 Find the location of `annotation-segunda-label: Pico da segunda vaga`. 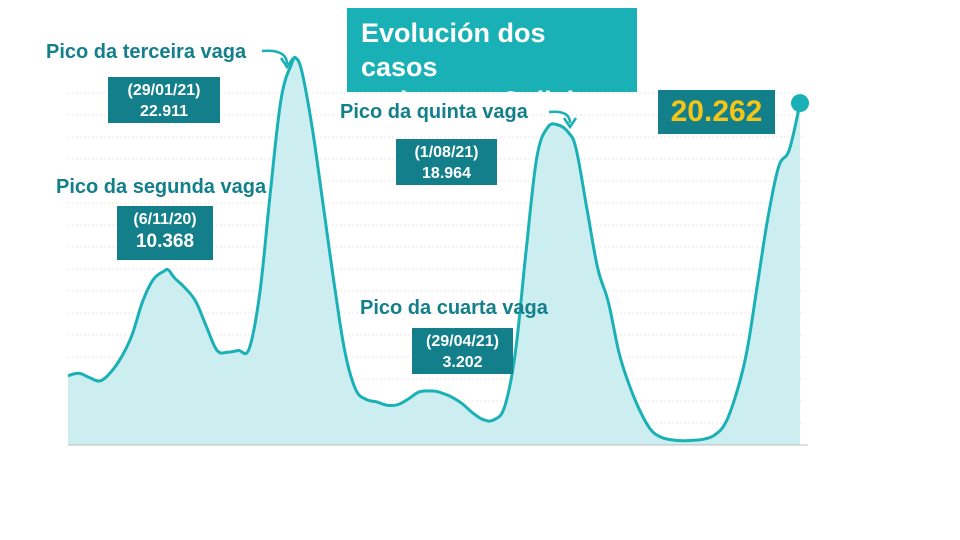

annotation-segunda-label: Pico da segunda vaga is located at coordinates (161, 187).